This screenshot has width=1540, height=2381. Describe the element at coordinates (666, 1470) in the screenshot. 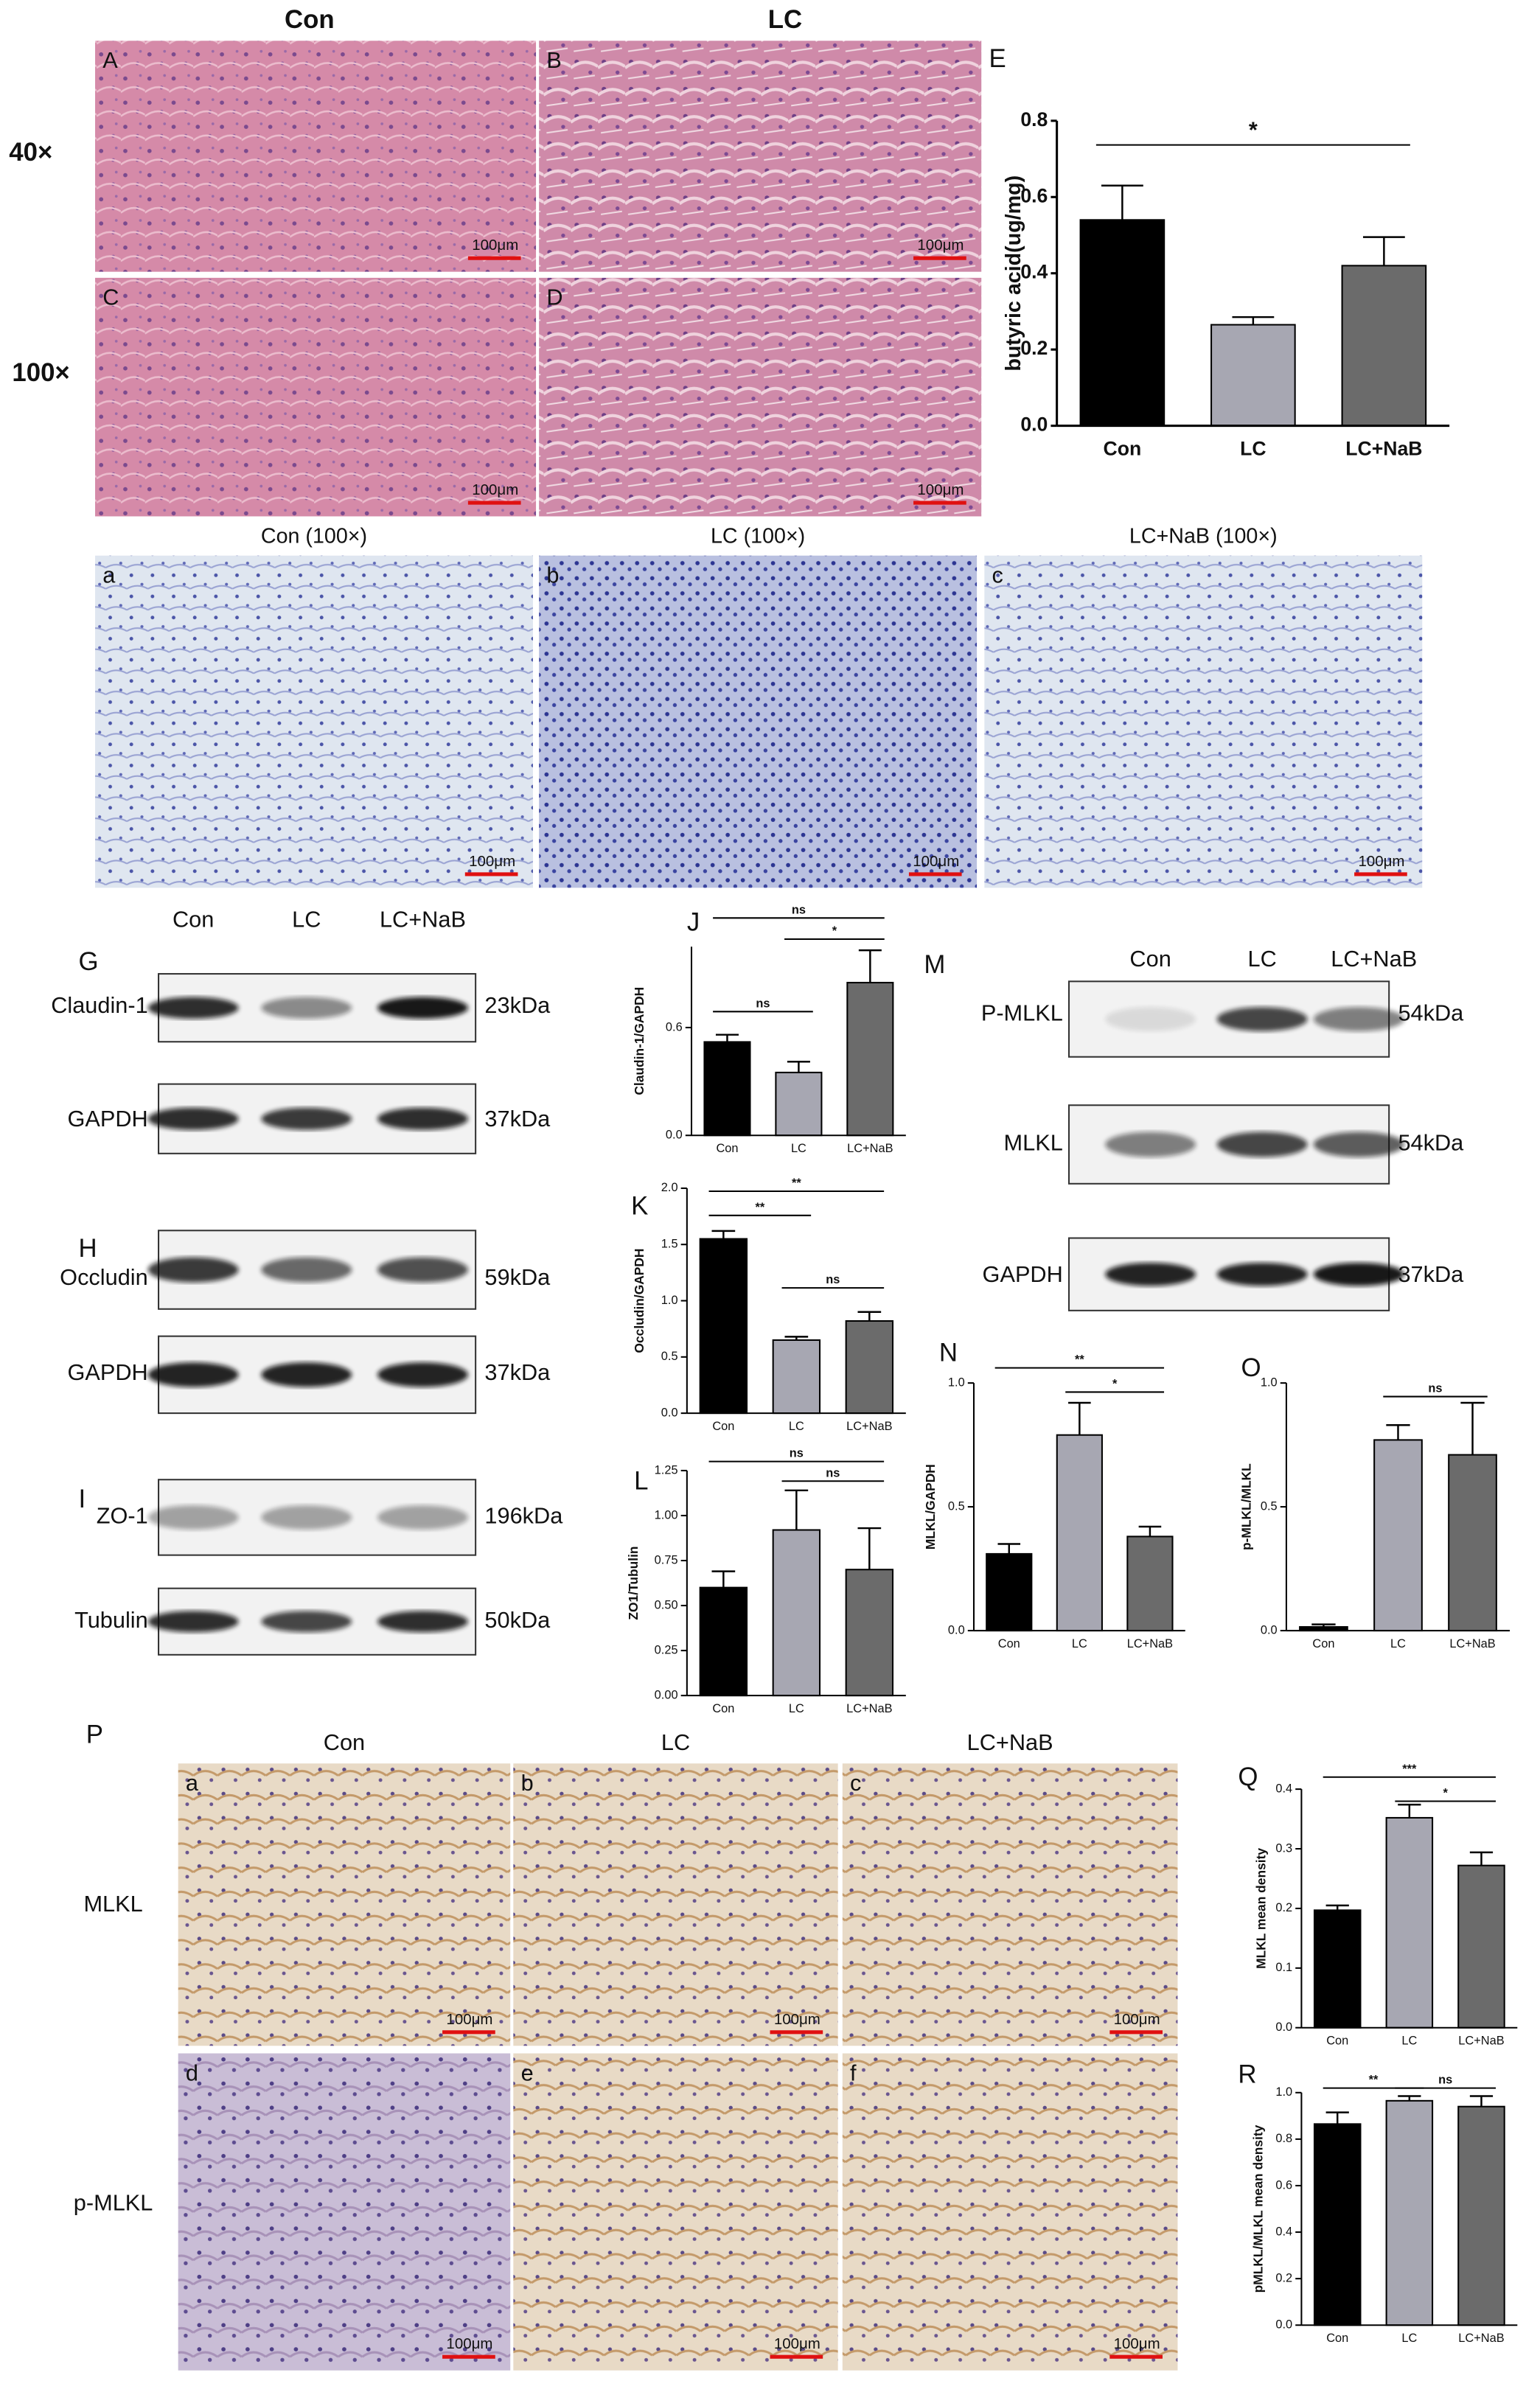

I see `y-tick-label: 1.25` at that location.